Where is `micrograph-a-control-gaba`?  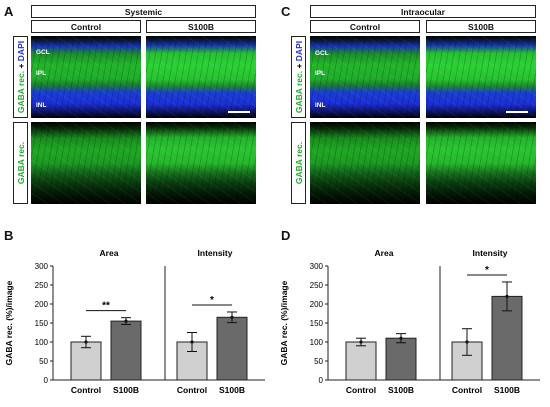
micrograph-a-control-gaba is located at coordinates (86, 163).